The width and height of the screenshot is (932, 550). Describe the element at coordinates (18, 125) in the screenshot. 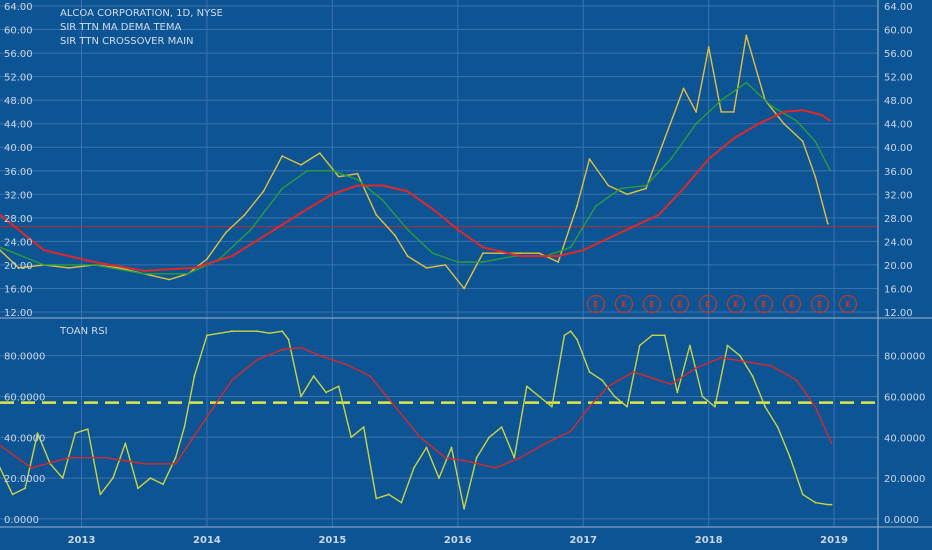

I see `price-tick-label-left: 44.00` at that location.